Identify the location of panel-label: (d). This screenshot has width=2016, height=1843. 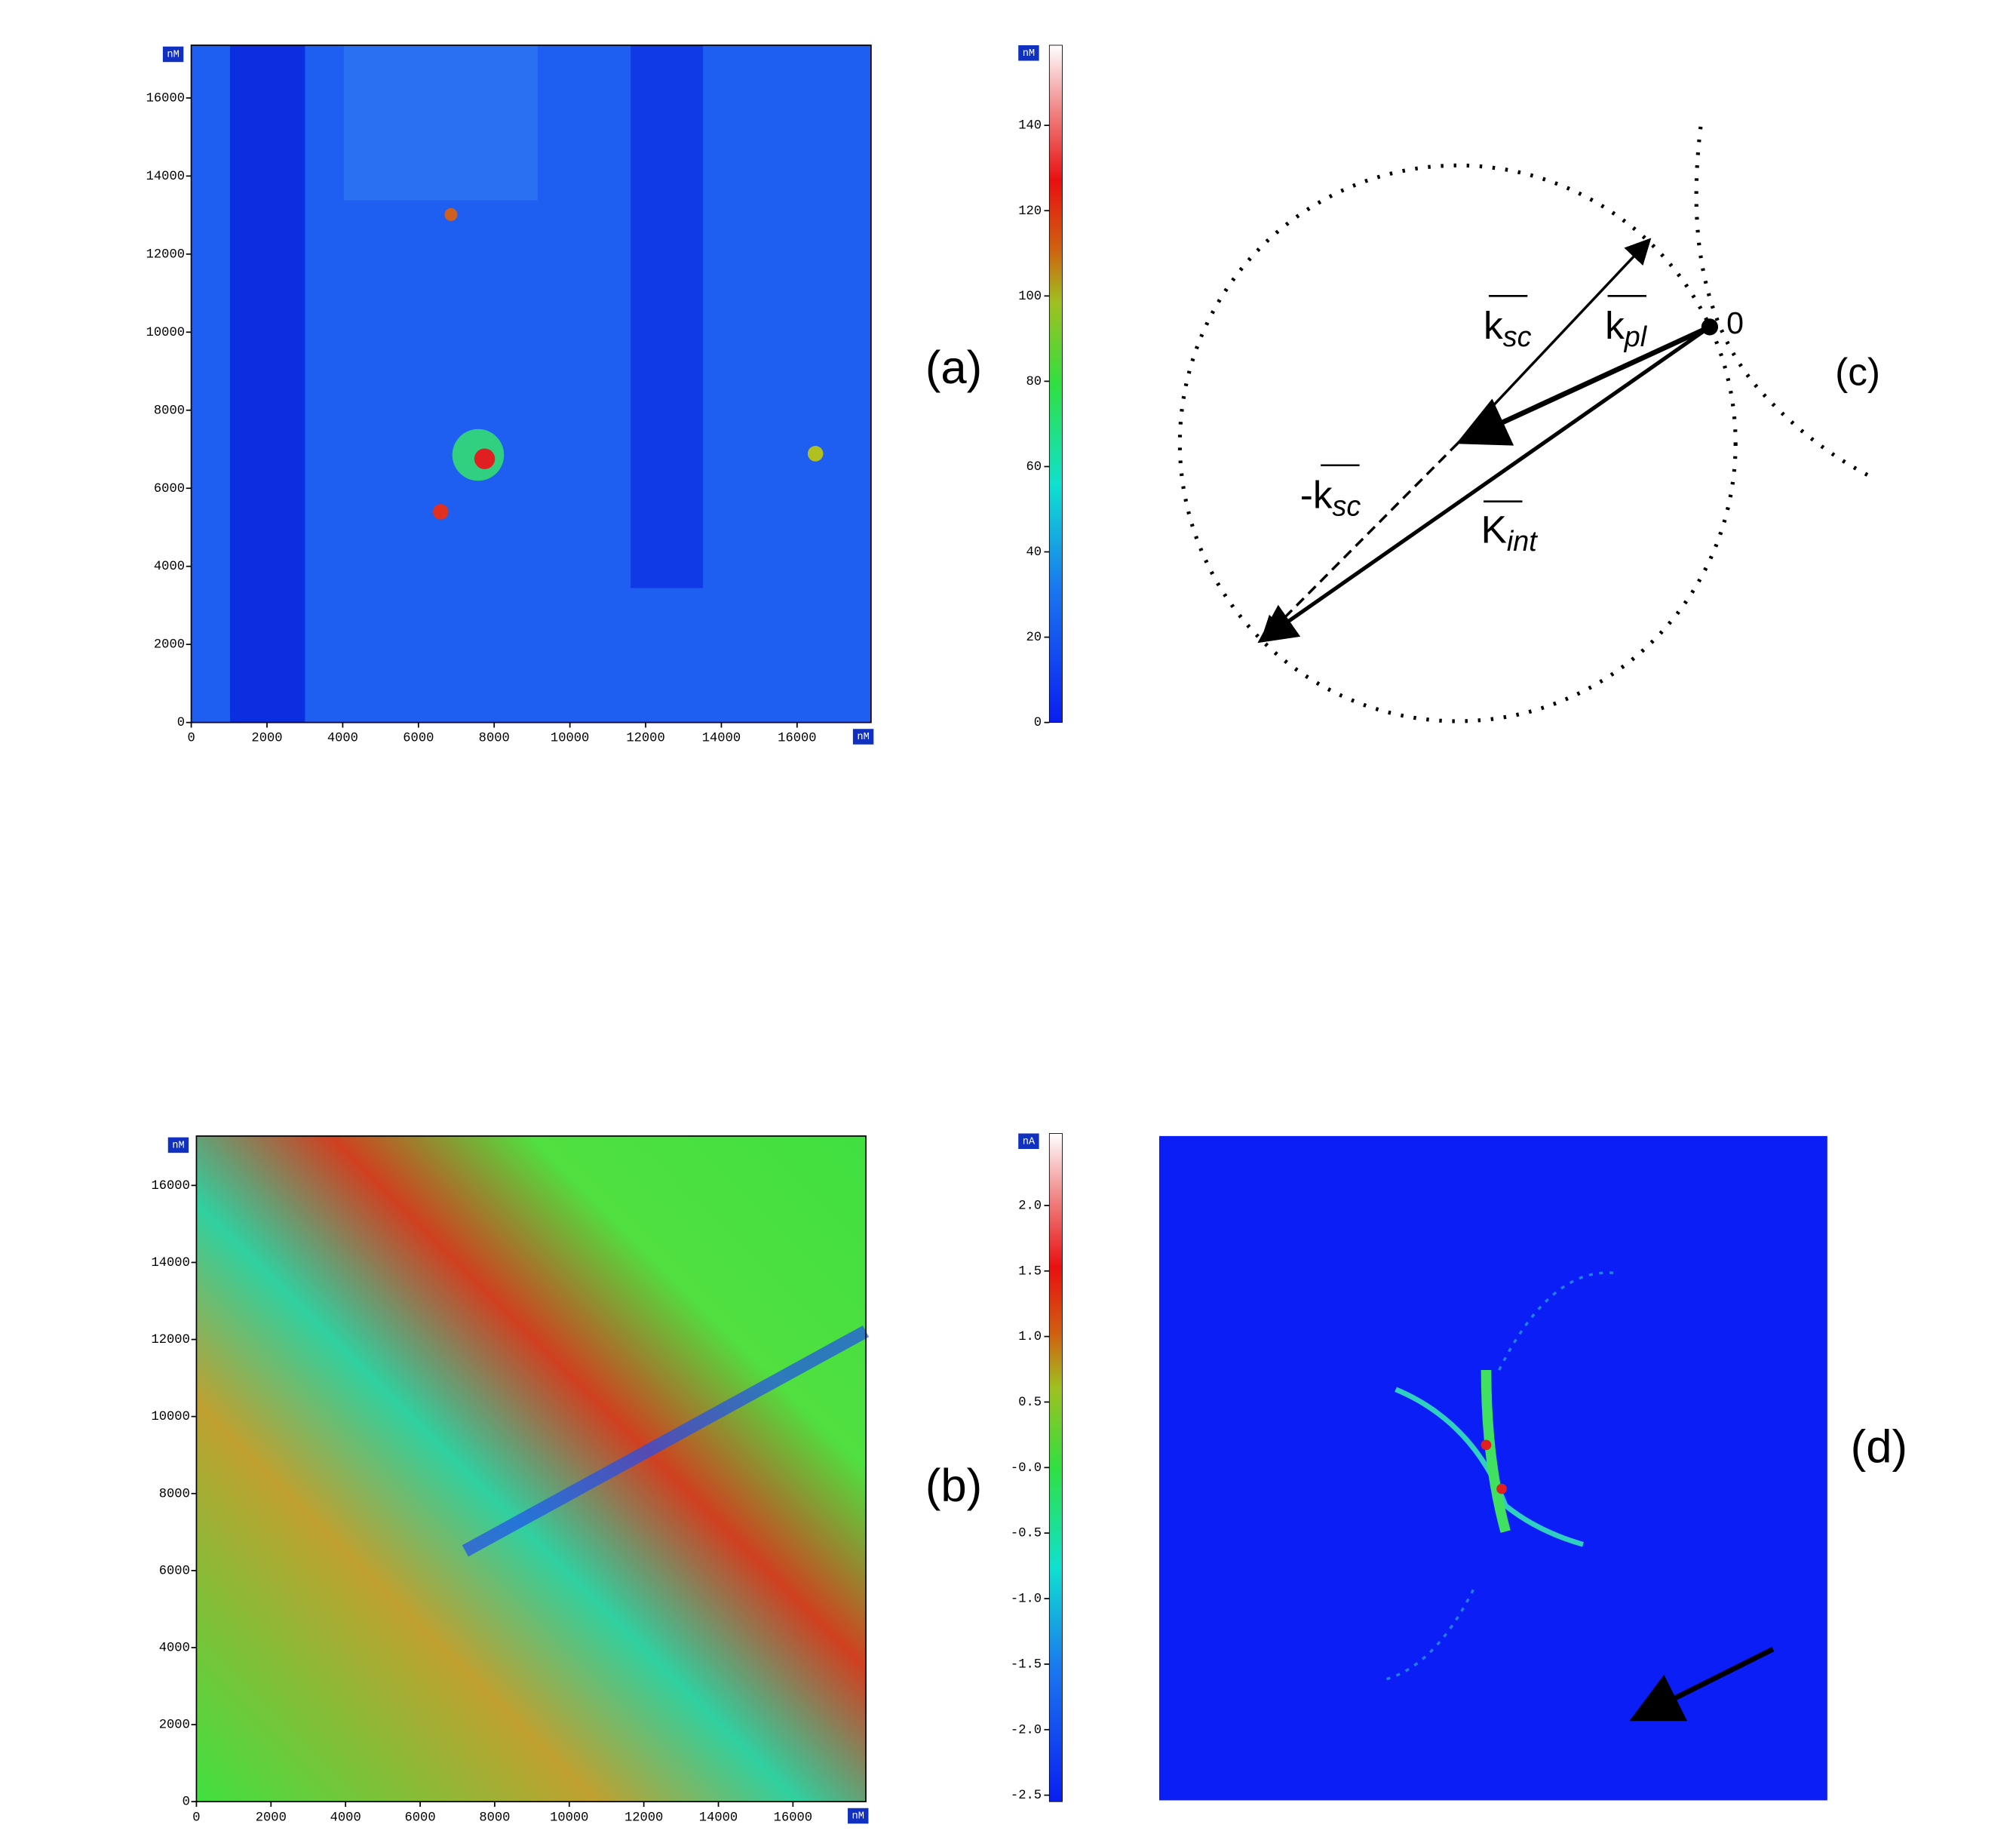
(1879, 1447).